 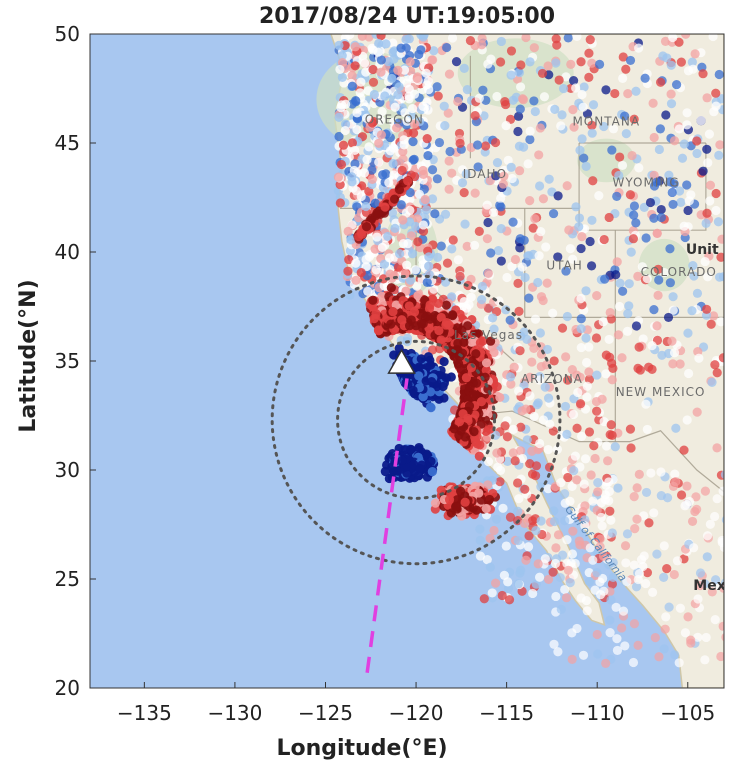 I want to click on map-label: ARIZONA, so click(x=552, y=379).